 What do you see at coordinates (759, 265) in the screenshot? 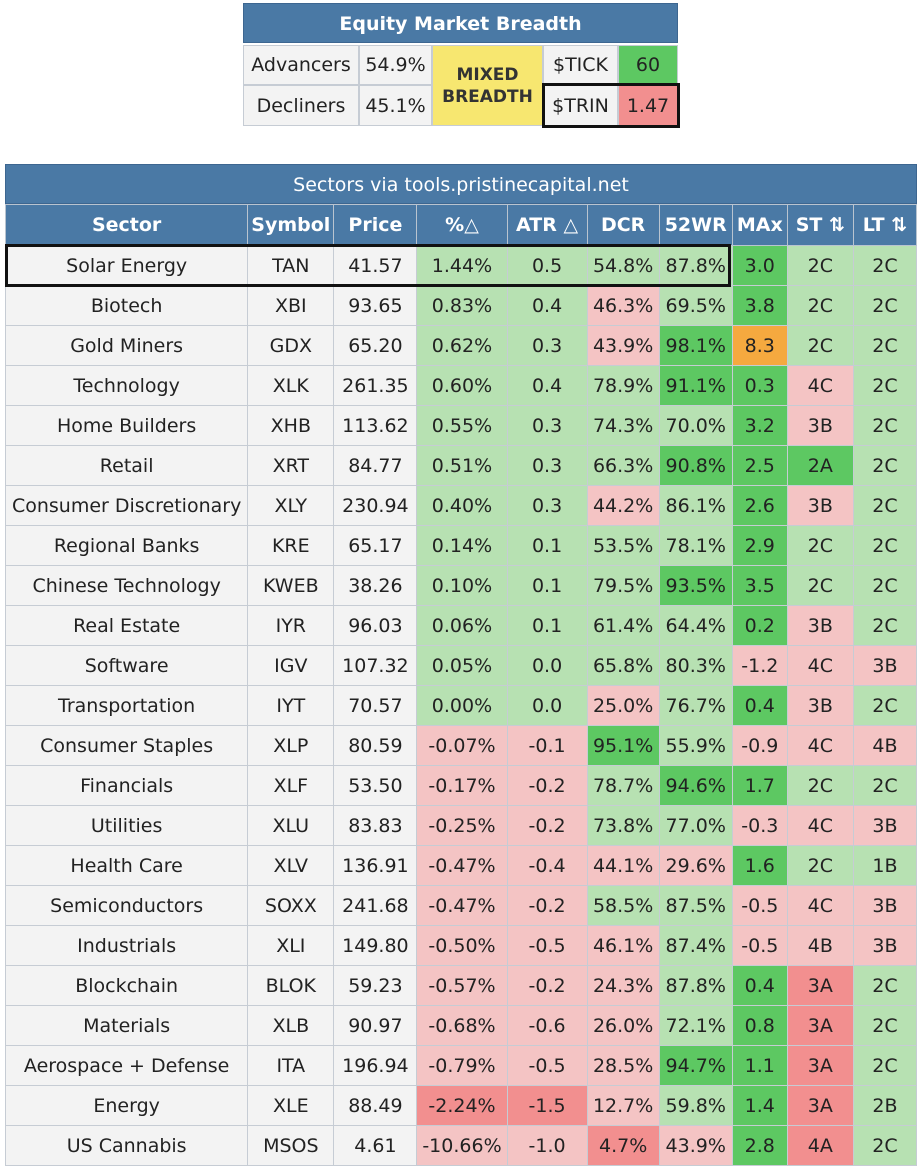
I see `cell-max: 3.0` at bounding box center [759, 265].